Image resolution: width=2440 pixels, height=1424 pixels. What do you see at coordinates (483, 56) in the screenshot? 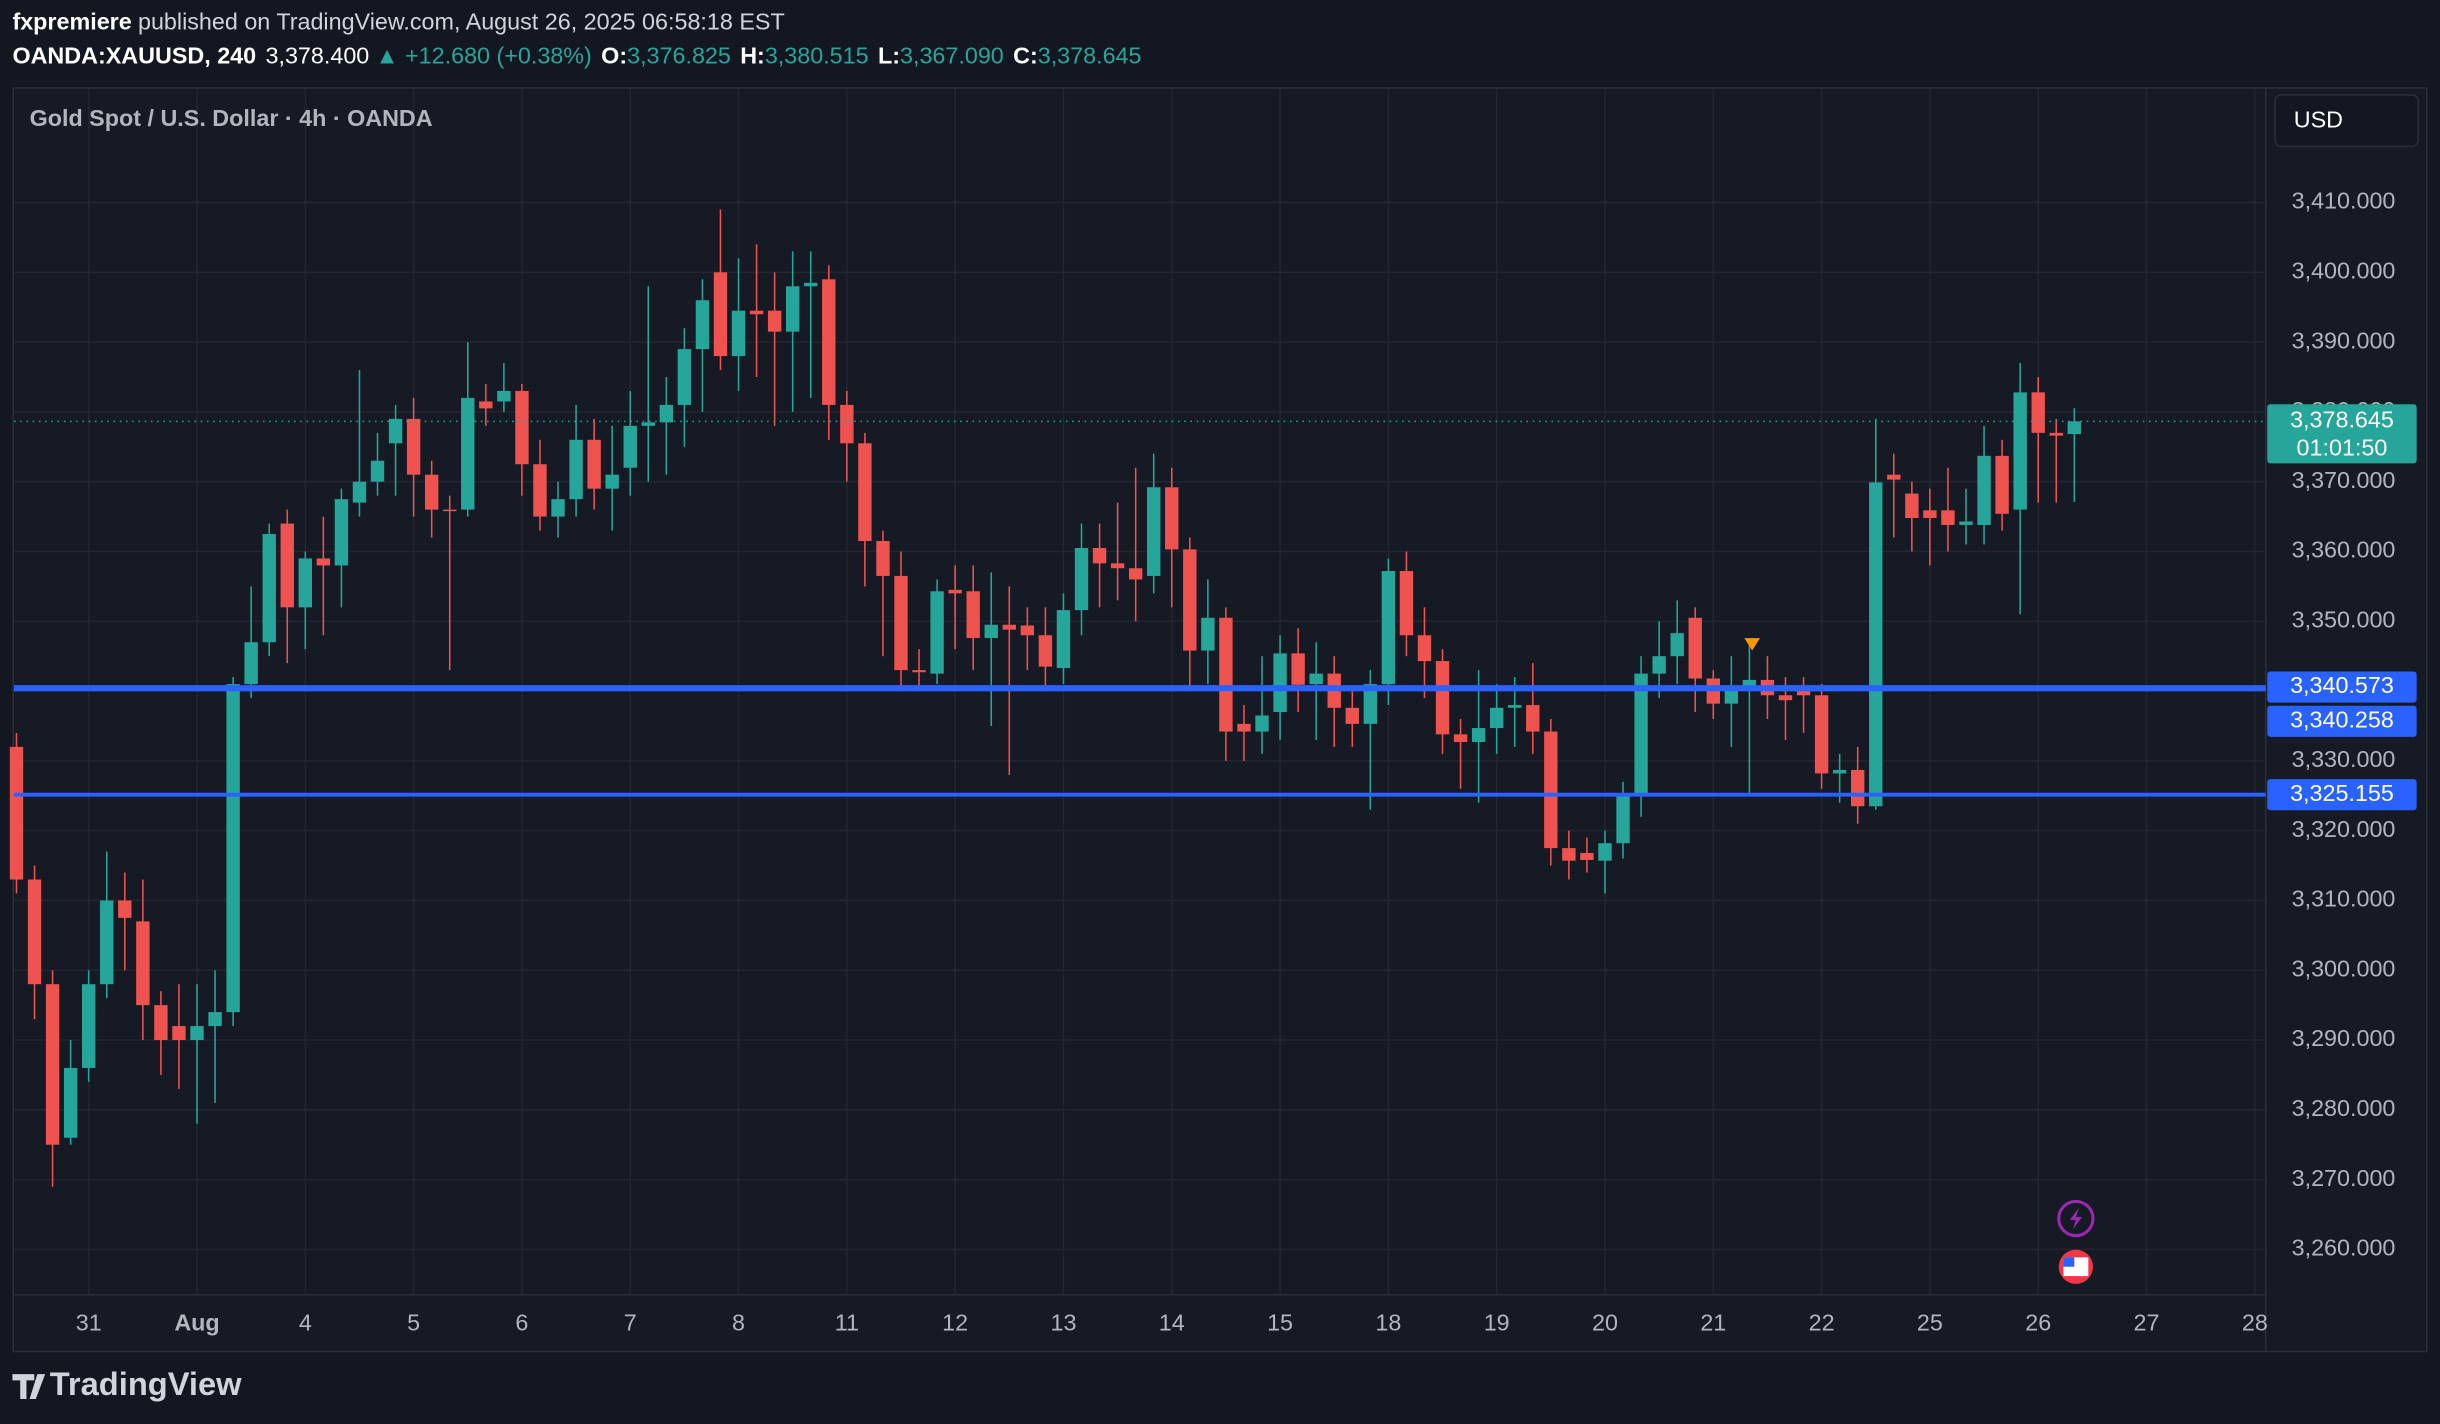
I see `change: ▲ +12.680 (+0.38%)` at bounding box center [483, 56].